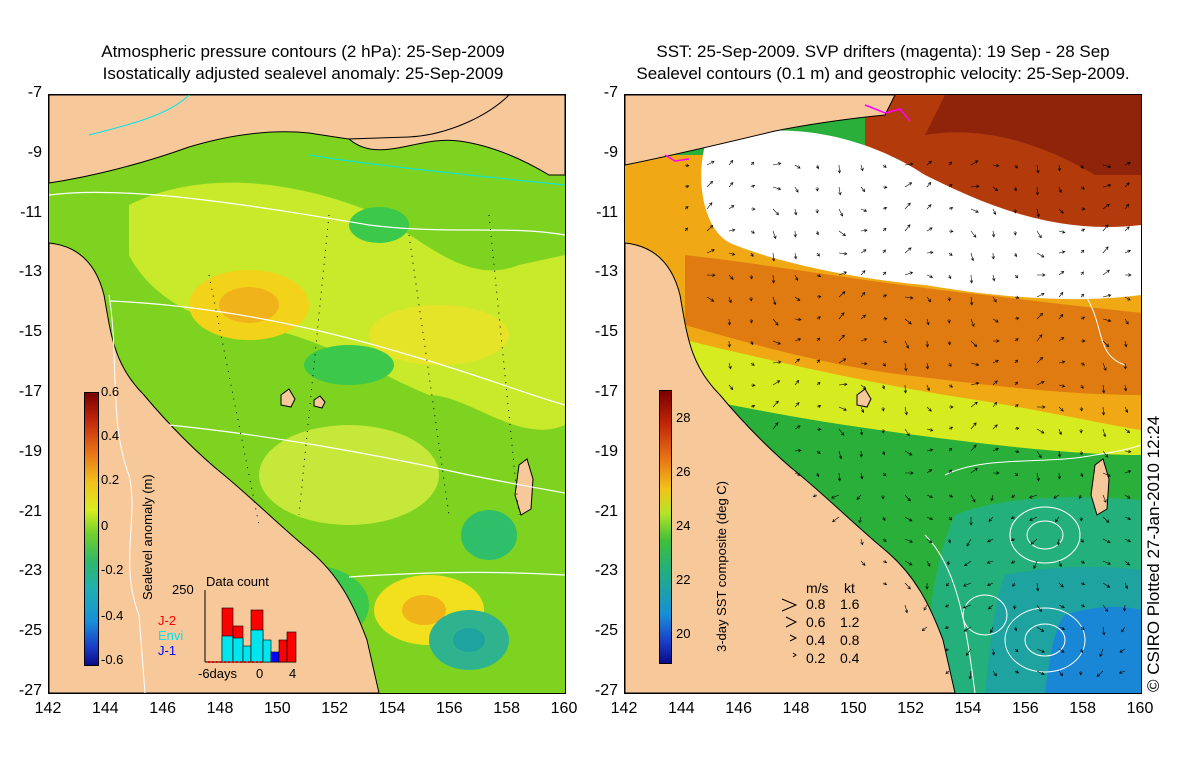  I want to click on vel-key-ms: 0.6, so click(816, 622).